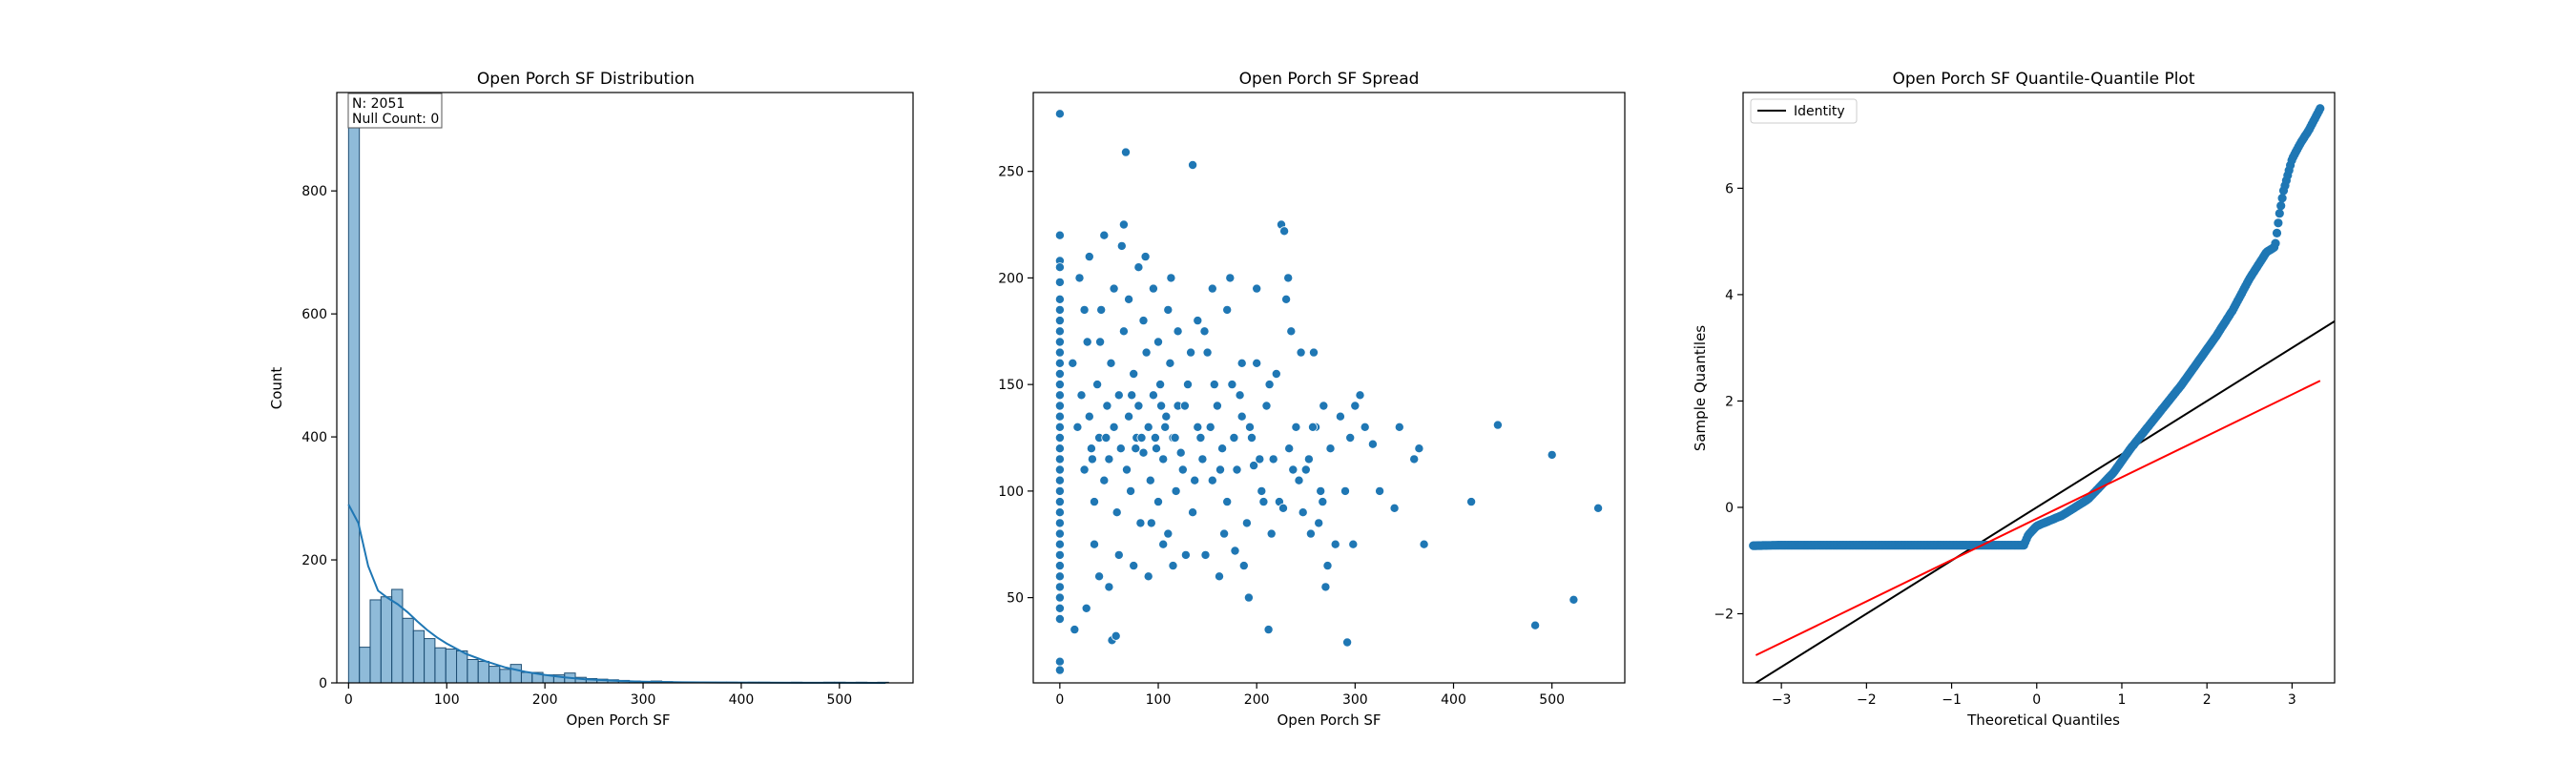 The width and height of the screenshot is (2576, 763). I want to click on qq|2-x-tick-label: 2, so click(2207, 700).